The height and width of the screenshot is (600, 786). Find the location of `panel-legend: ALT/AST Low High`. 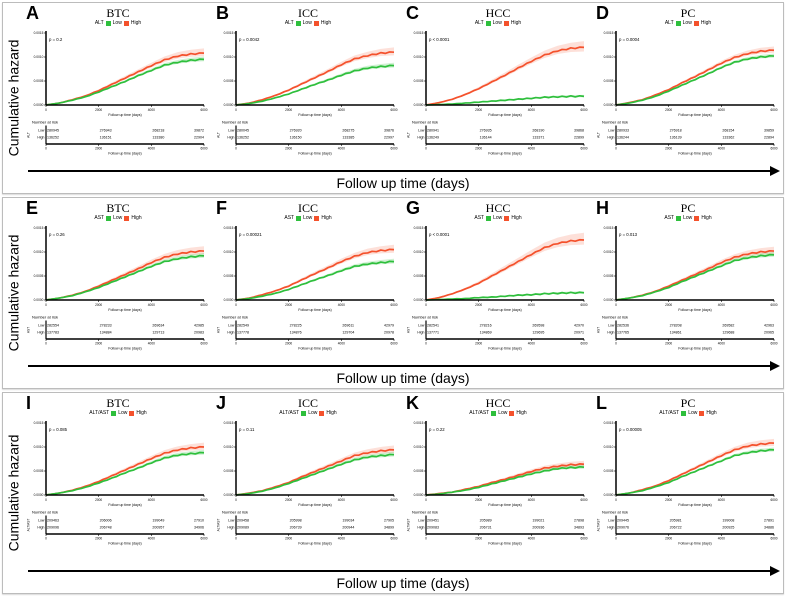

panel-legend: ALT/AST Low High is located at coordinates (308, 413).